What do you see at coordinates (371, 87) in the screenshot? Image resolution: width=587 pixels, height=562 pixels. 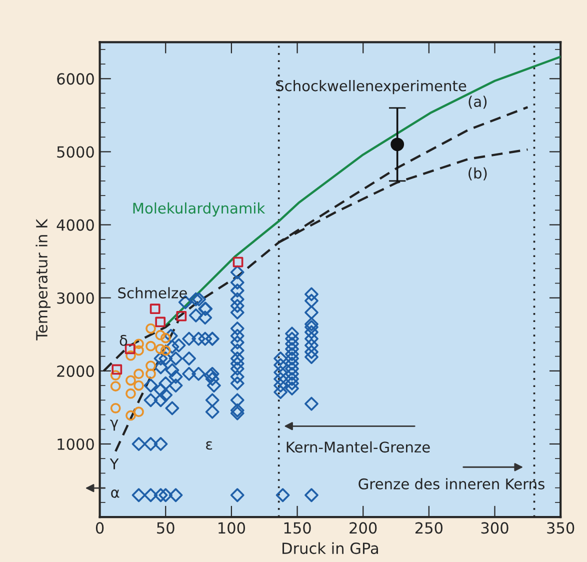 I see `annotation: Schockwellenexperimente` at bounding box center [371, 87].